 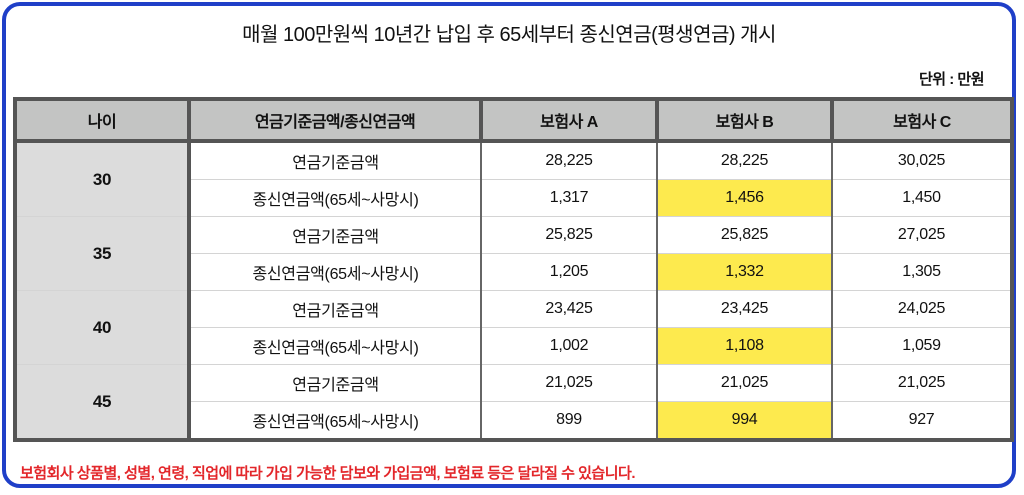 What do you see at coordinates (569, 309) in the screenshot?
I see `insurer-a-value: 23,425` at bounding box center [569, 309].